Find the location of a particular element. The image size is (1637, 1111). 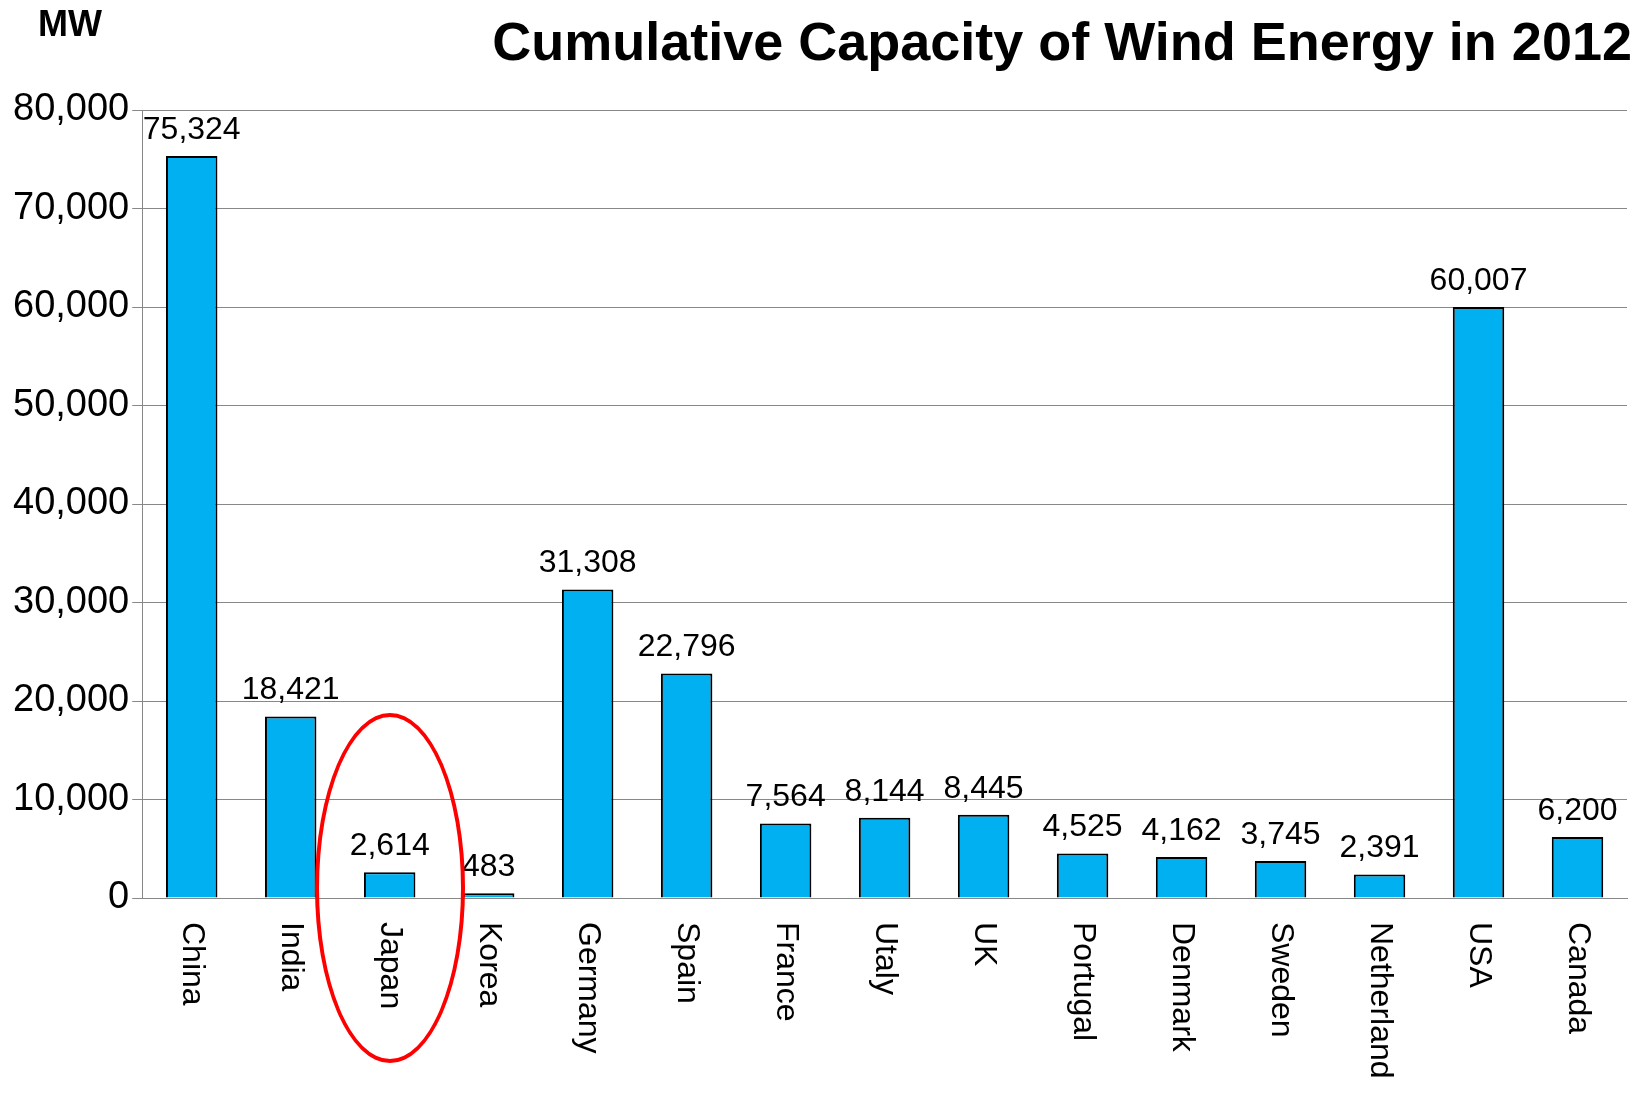

x-tick-label: Netherland is located at coordinates (1381, 1000).